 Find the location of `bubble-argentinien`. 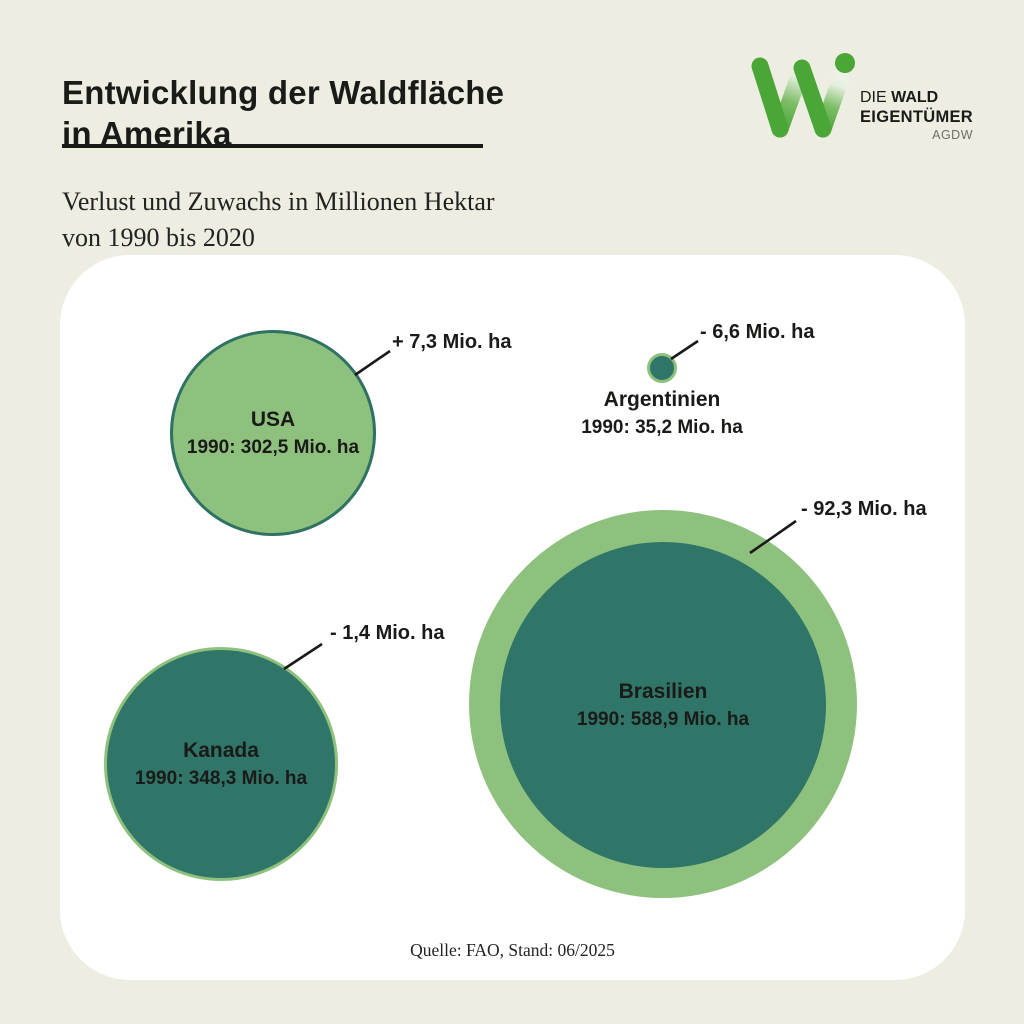

bubble-argentinien is located at coordinates (662, 368).